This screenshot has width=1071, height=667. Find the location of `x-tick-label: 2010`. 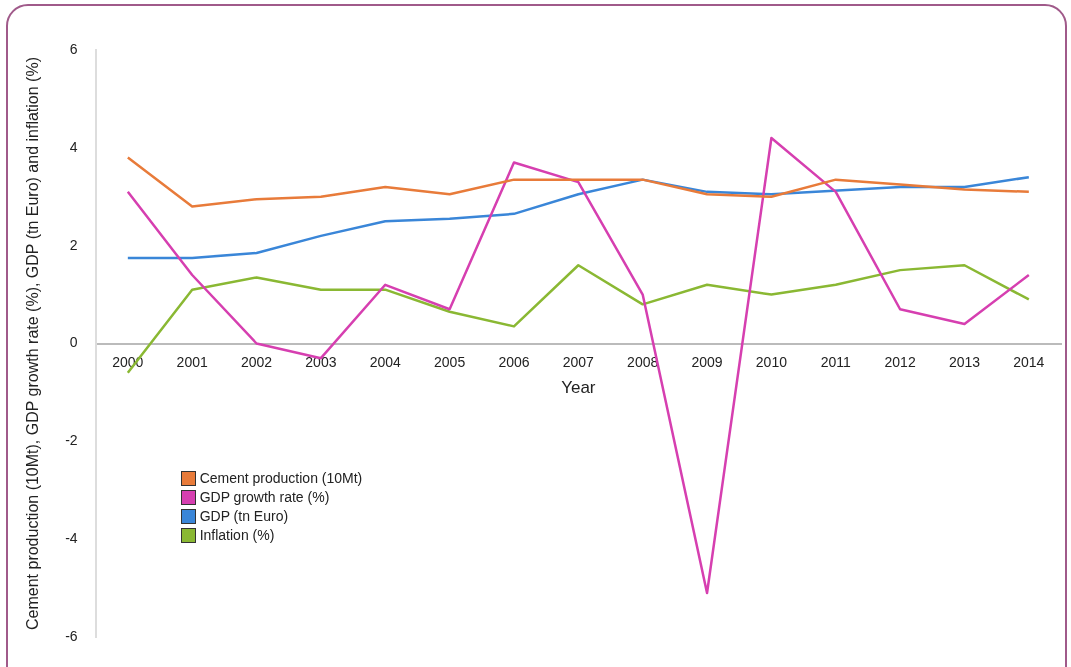

x-tick-label: 2010 is located at coordinates (771, 361).